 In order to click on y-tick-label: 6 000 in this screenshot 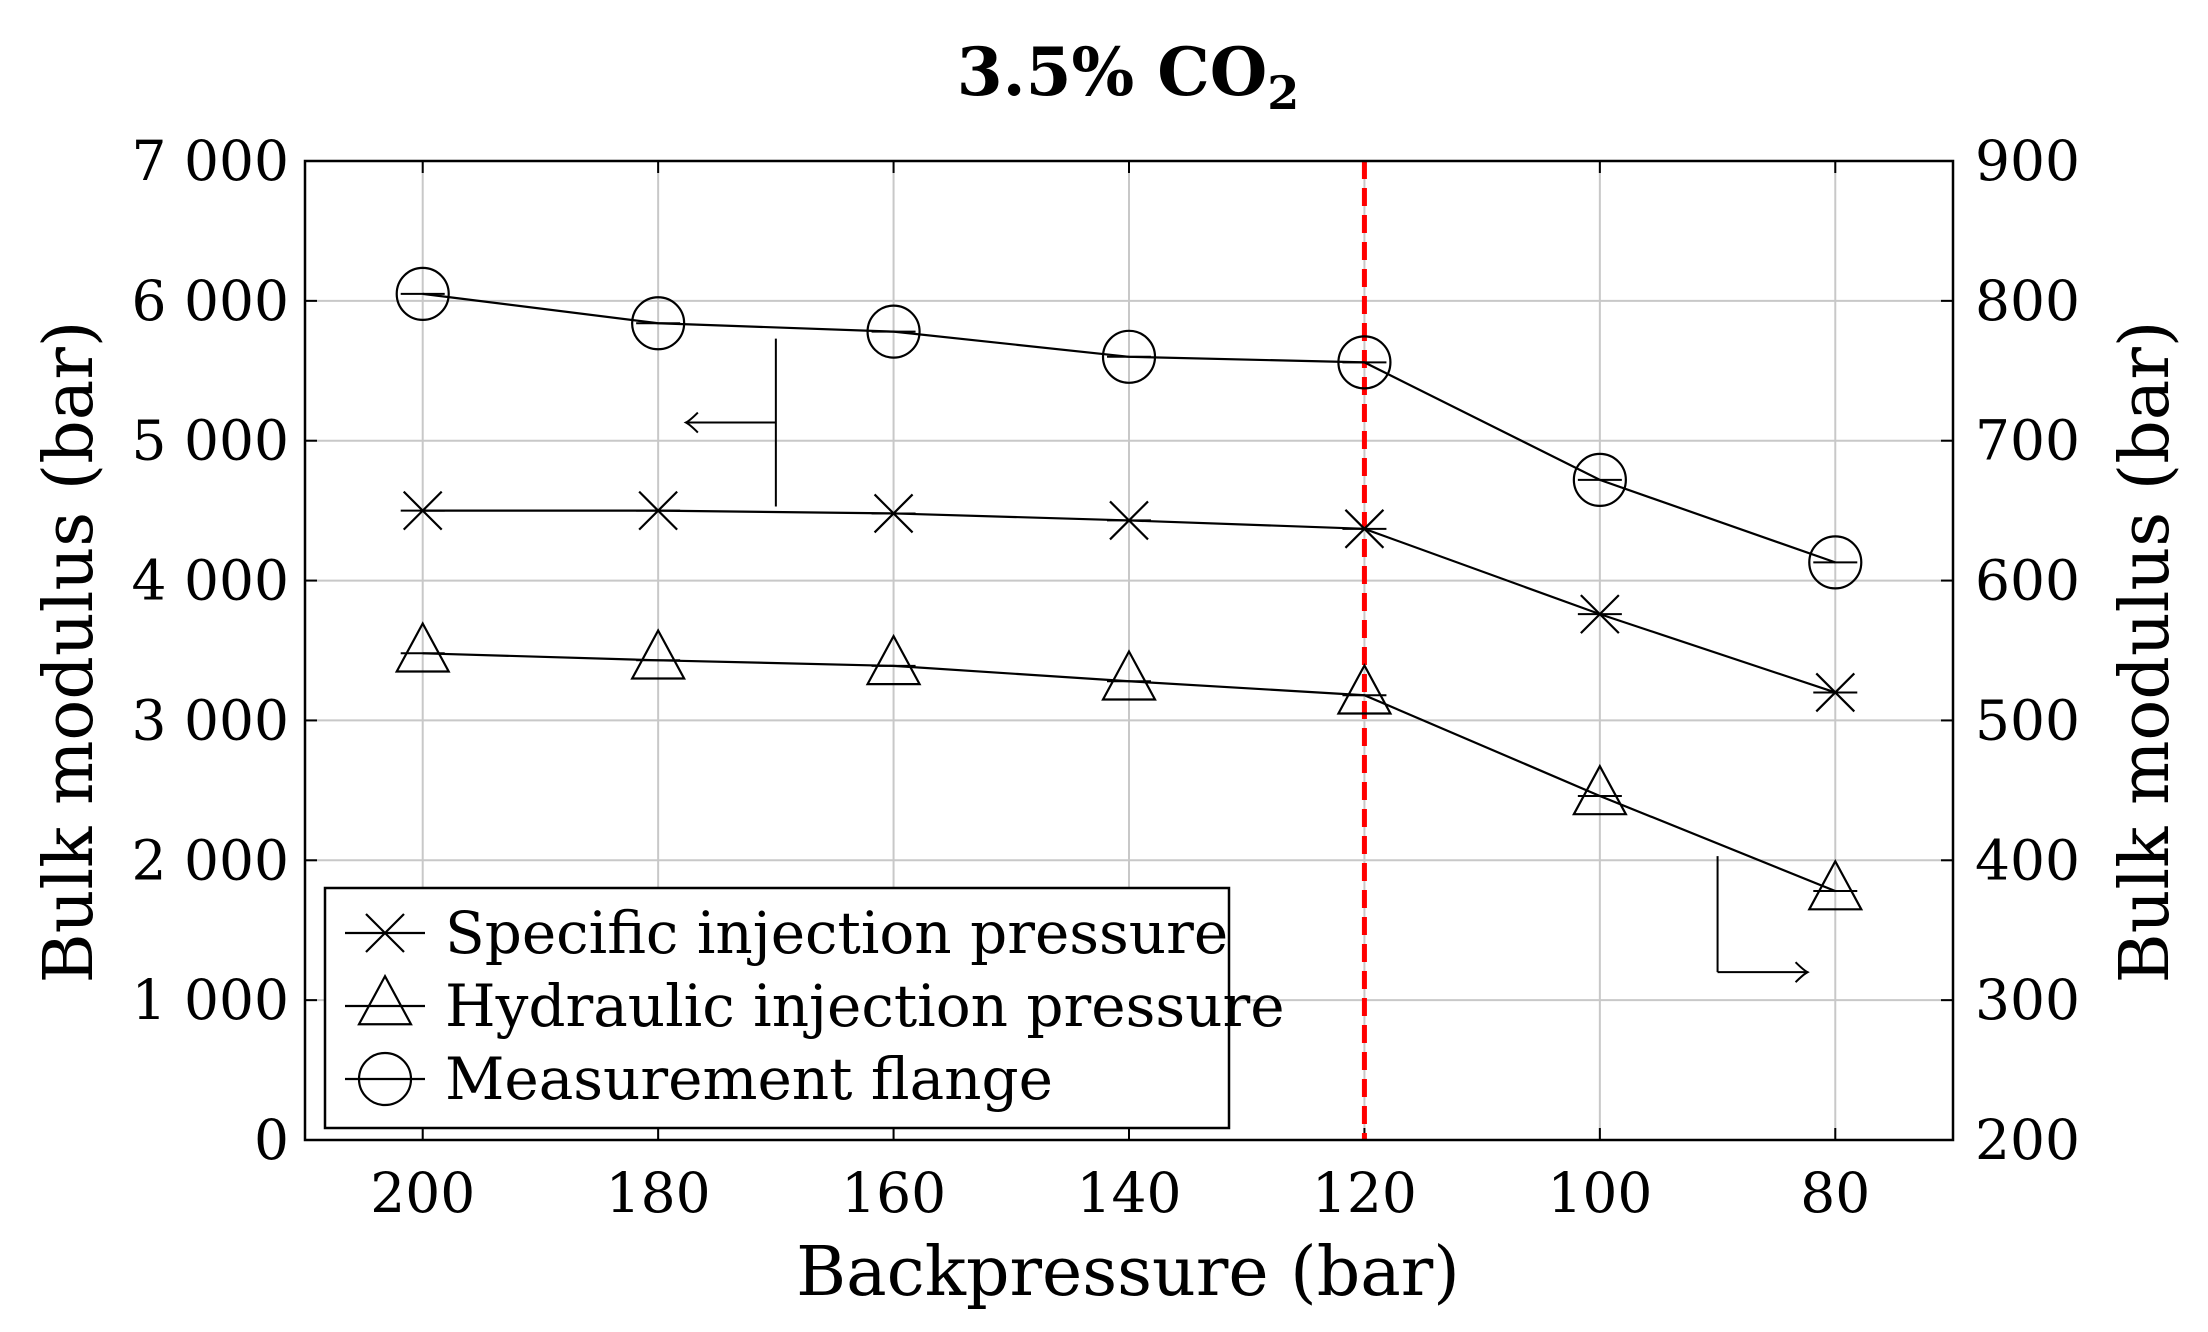, I will do `click(210, 301)`.